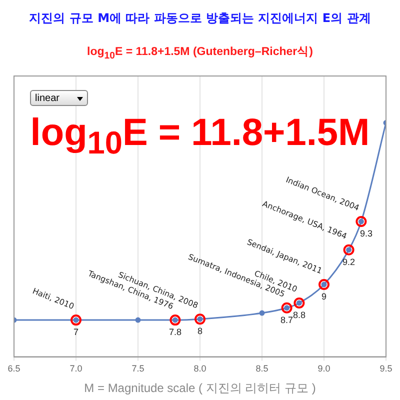  Describe the element at coordinates (200, 136) in the screenshot. I see `annotation: log$_{10}$E = 11.8+1.5M` at that location.